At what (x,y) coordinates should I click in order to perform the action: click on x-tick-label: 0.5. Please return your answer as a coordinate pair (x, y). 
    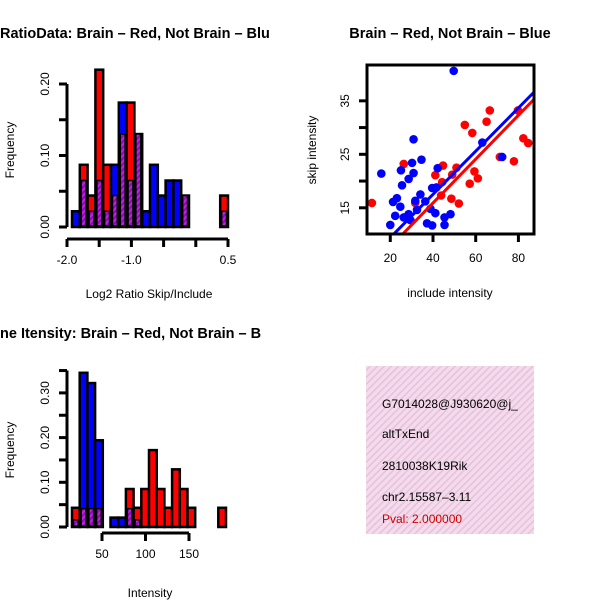
    Looking at the image, I should click on (228, 260).